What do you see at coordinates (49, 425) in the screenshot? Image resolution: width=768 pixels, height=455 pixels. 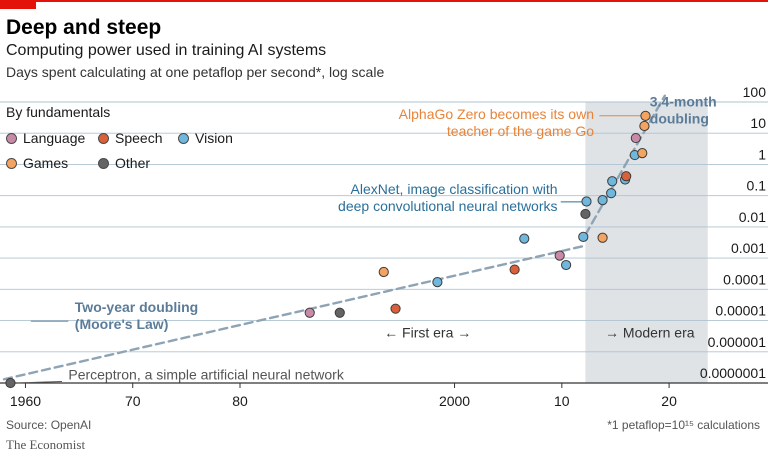 I see `source-note: Source: OpenAI` at bounding box center [49, 425].